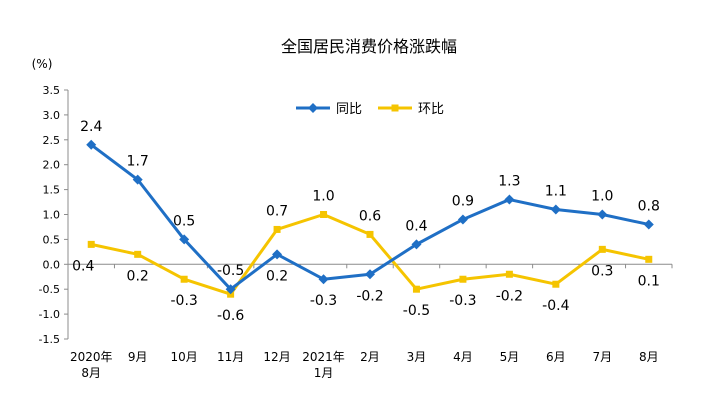 This screenshot has height=420, width=720. What do you see at coordinates (369, 46) in the screenshot?
I see `chart-title: 全国居民消费价格涨跌幅` at bounding box center [369, 46].